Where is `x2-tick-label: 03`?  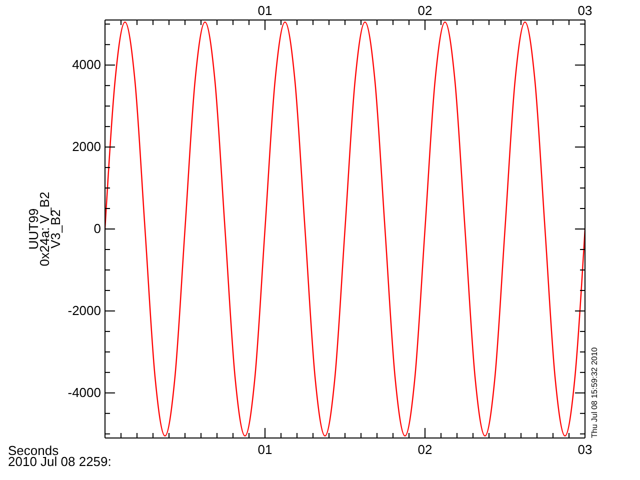
x2-tick-label: 03 is located at coordinates (585, 449).